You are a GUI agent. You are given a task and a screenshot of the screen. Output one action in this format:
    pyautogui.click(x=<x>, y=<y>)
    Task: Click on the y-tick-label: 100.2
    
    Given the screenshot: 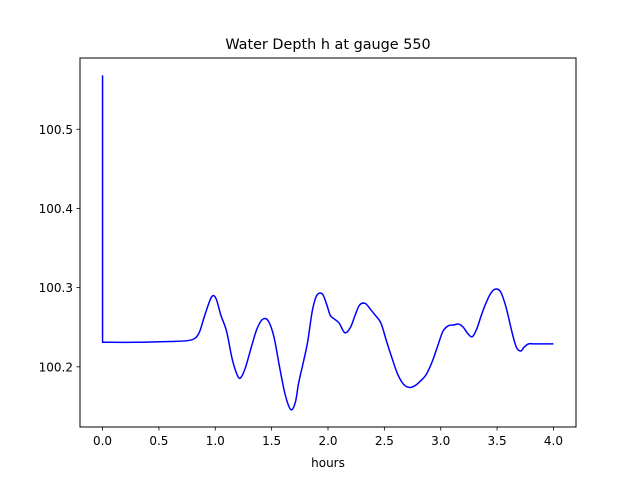 What is the action you would take?
    pyautogui.click(x=56, y=367)
    